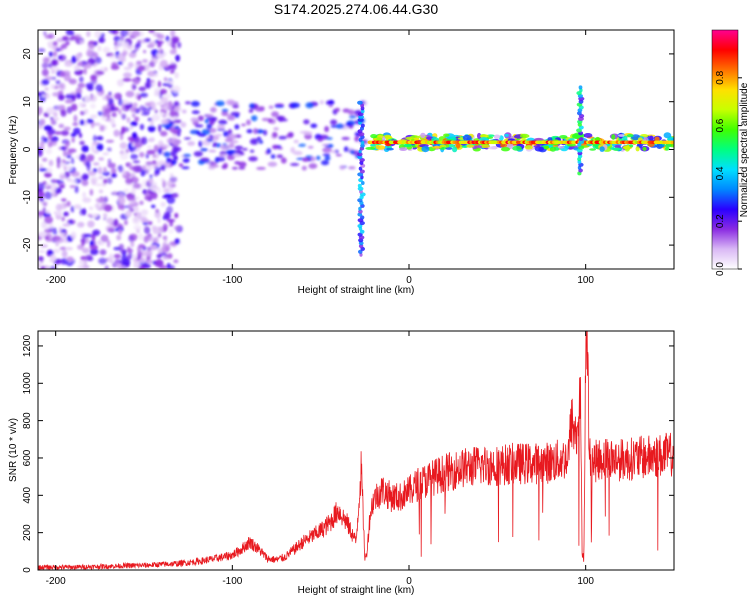 The width and height of the screenshot is (750, 600). What do you see at coordinates (356, 290) in the screenshot?
I see `spectrogram-x-label: Height of straight line (km)` at bounding box center [356, 290].